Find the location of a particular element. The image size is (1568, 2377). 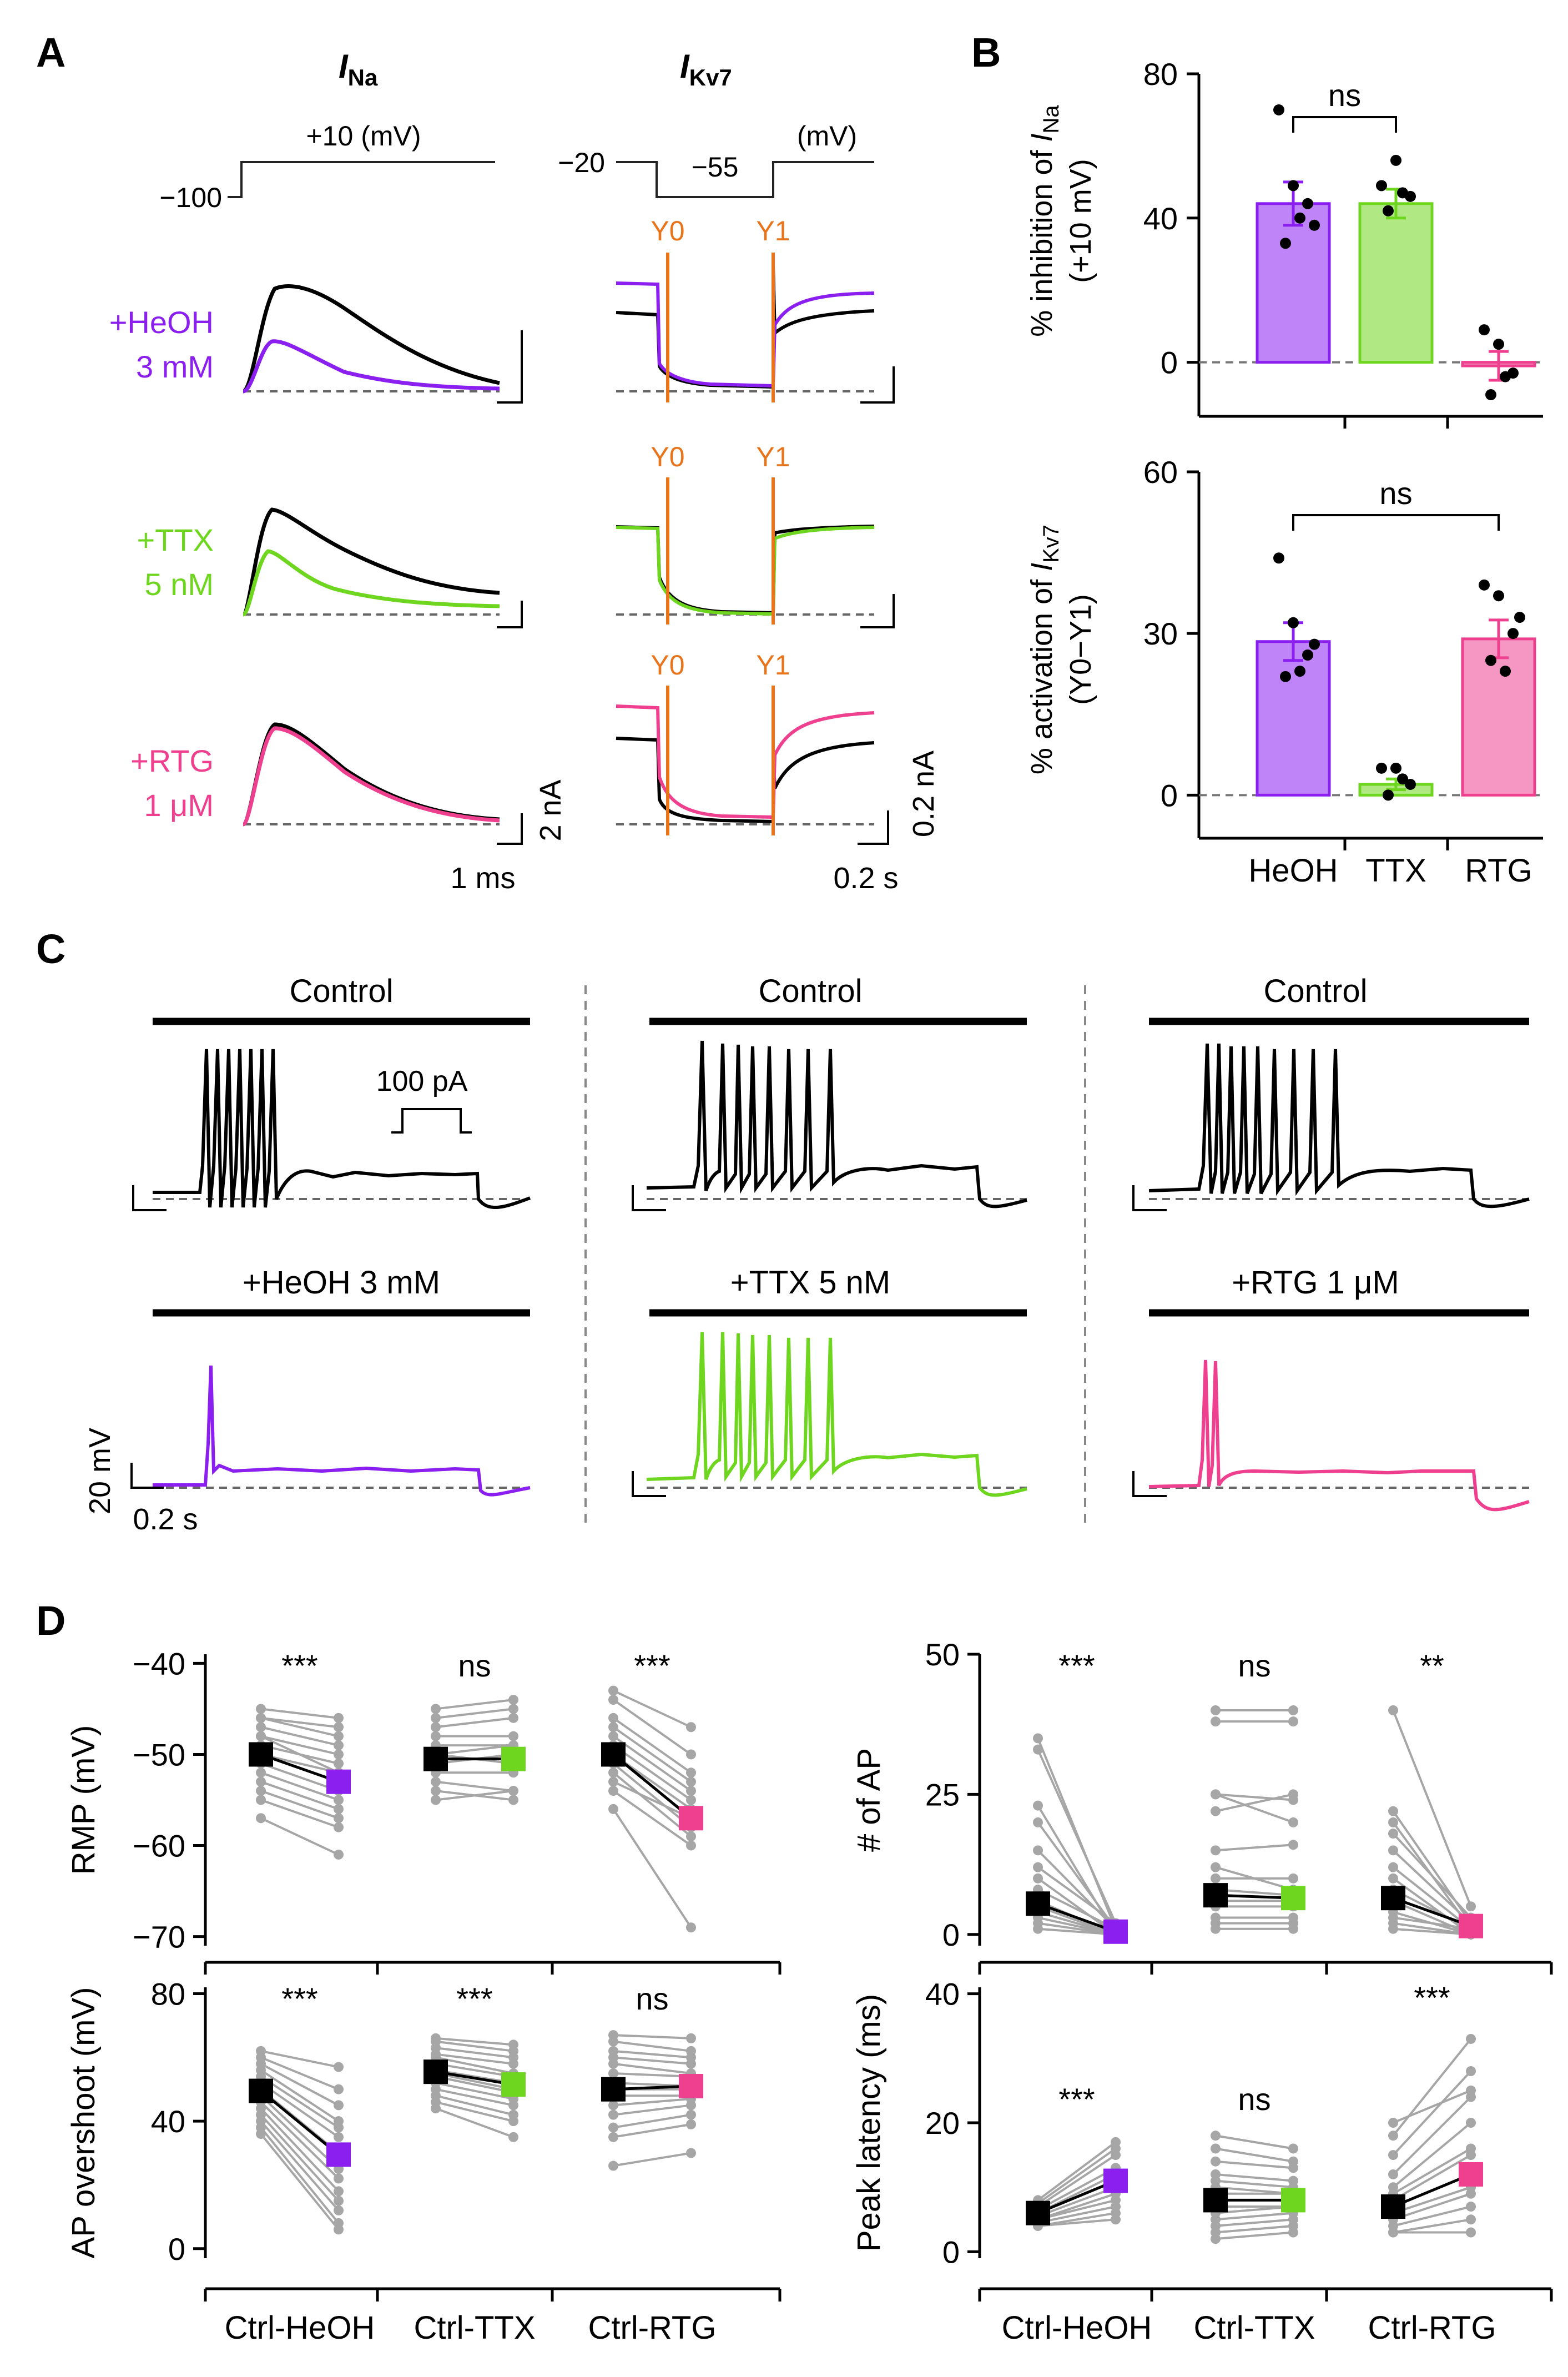

ina-title: INa is located at coordinates (359, 69).